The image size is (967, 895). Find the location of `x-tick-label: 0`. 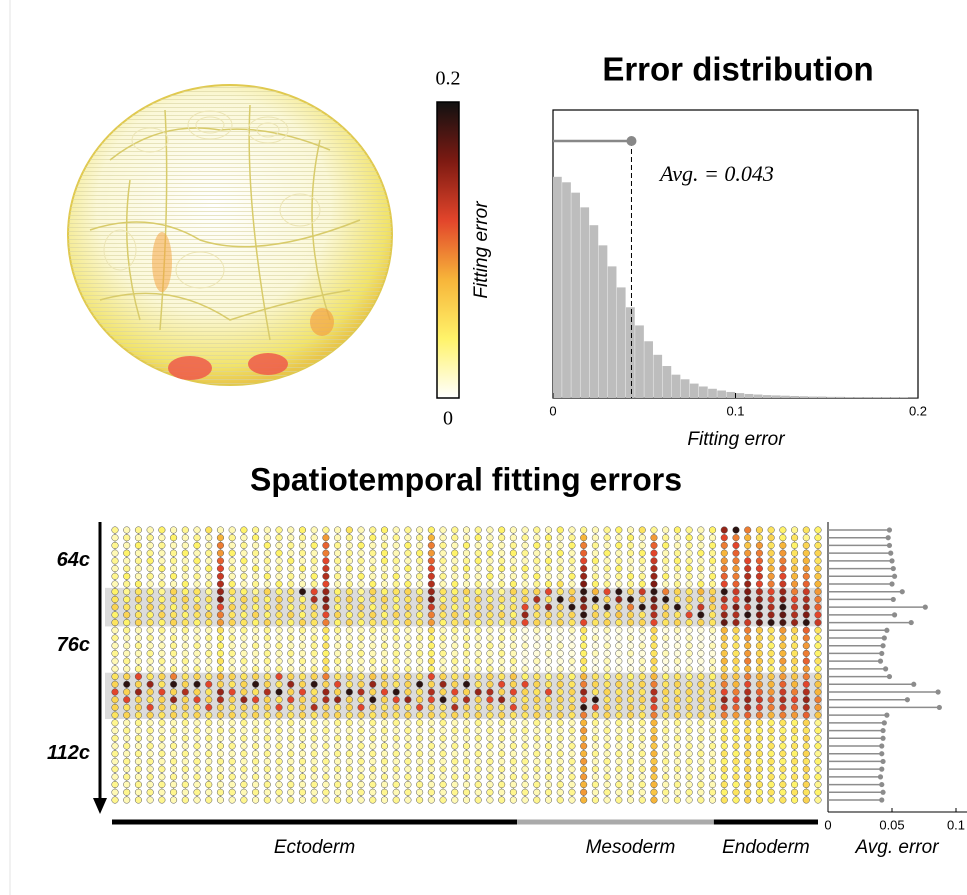

x-tick-label: 0 is located at coordinates (552, 410).